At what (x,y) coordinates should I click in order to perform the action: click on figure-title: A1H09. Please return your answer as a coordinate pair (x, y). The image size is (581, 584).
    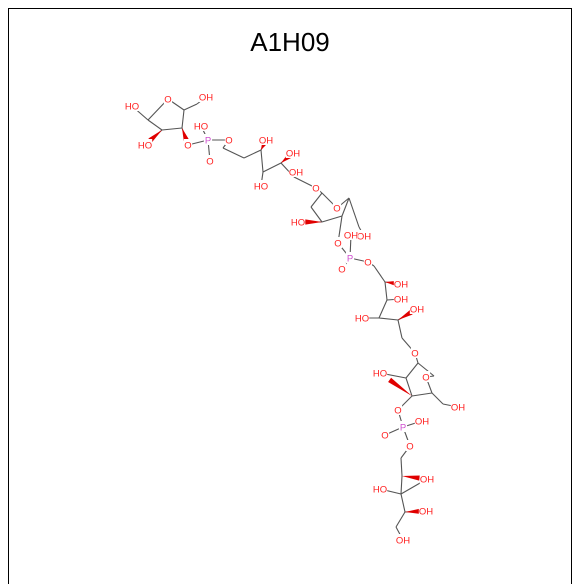
    Looking at the image, I should click on (290, 42).